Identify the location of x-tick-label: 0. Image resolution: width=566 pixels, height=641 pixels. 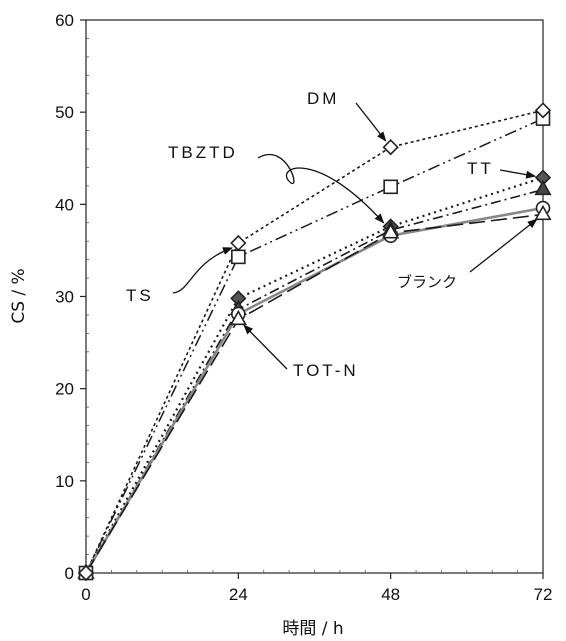
(85, 594).